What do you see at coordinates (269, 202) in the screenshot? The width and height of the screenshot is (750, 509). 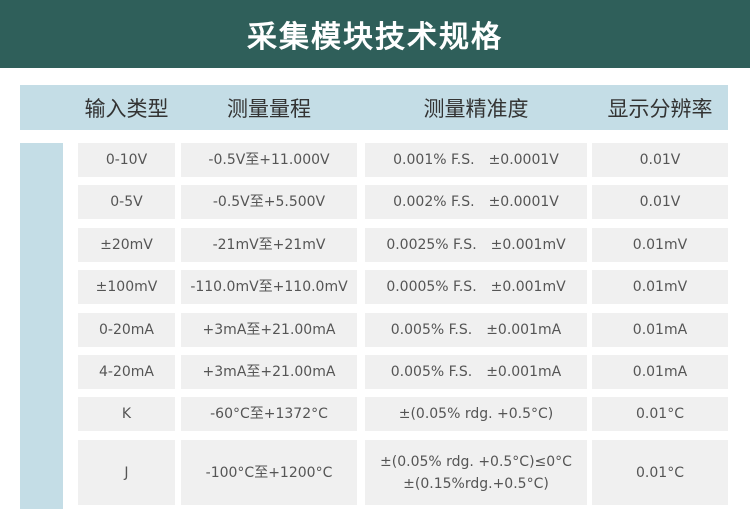 I see `range-cell: -0.5V至+5.500V` at bounding box center [269, 202].